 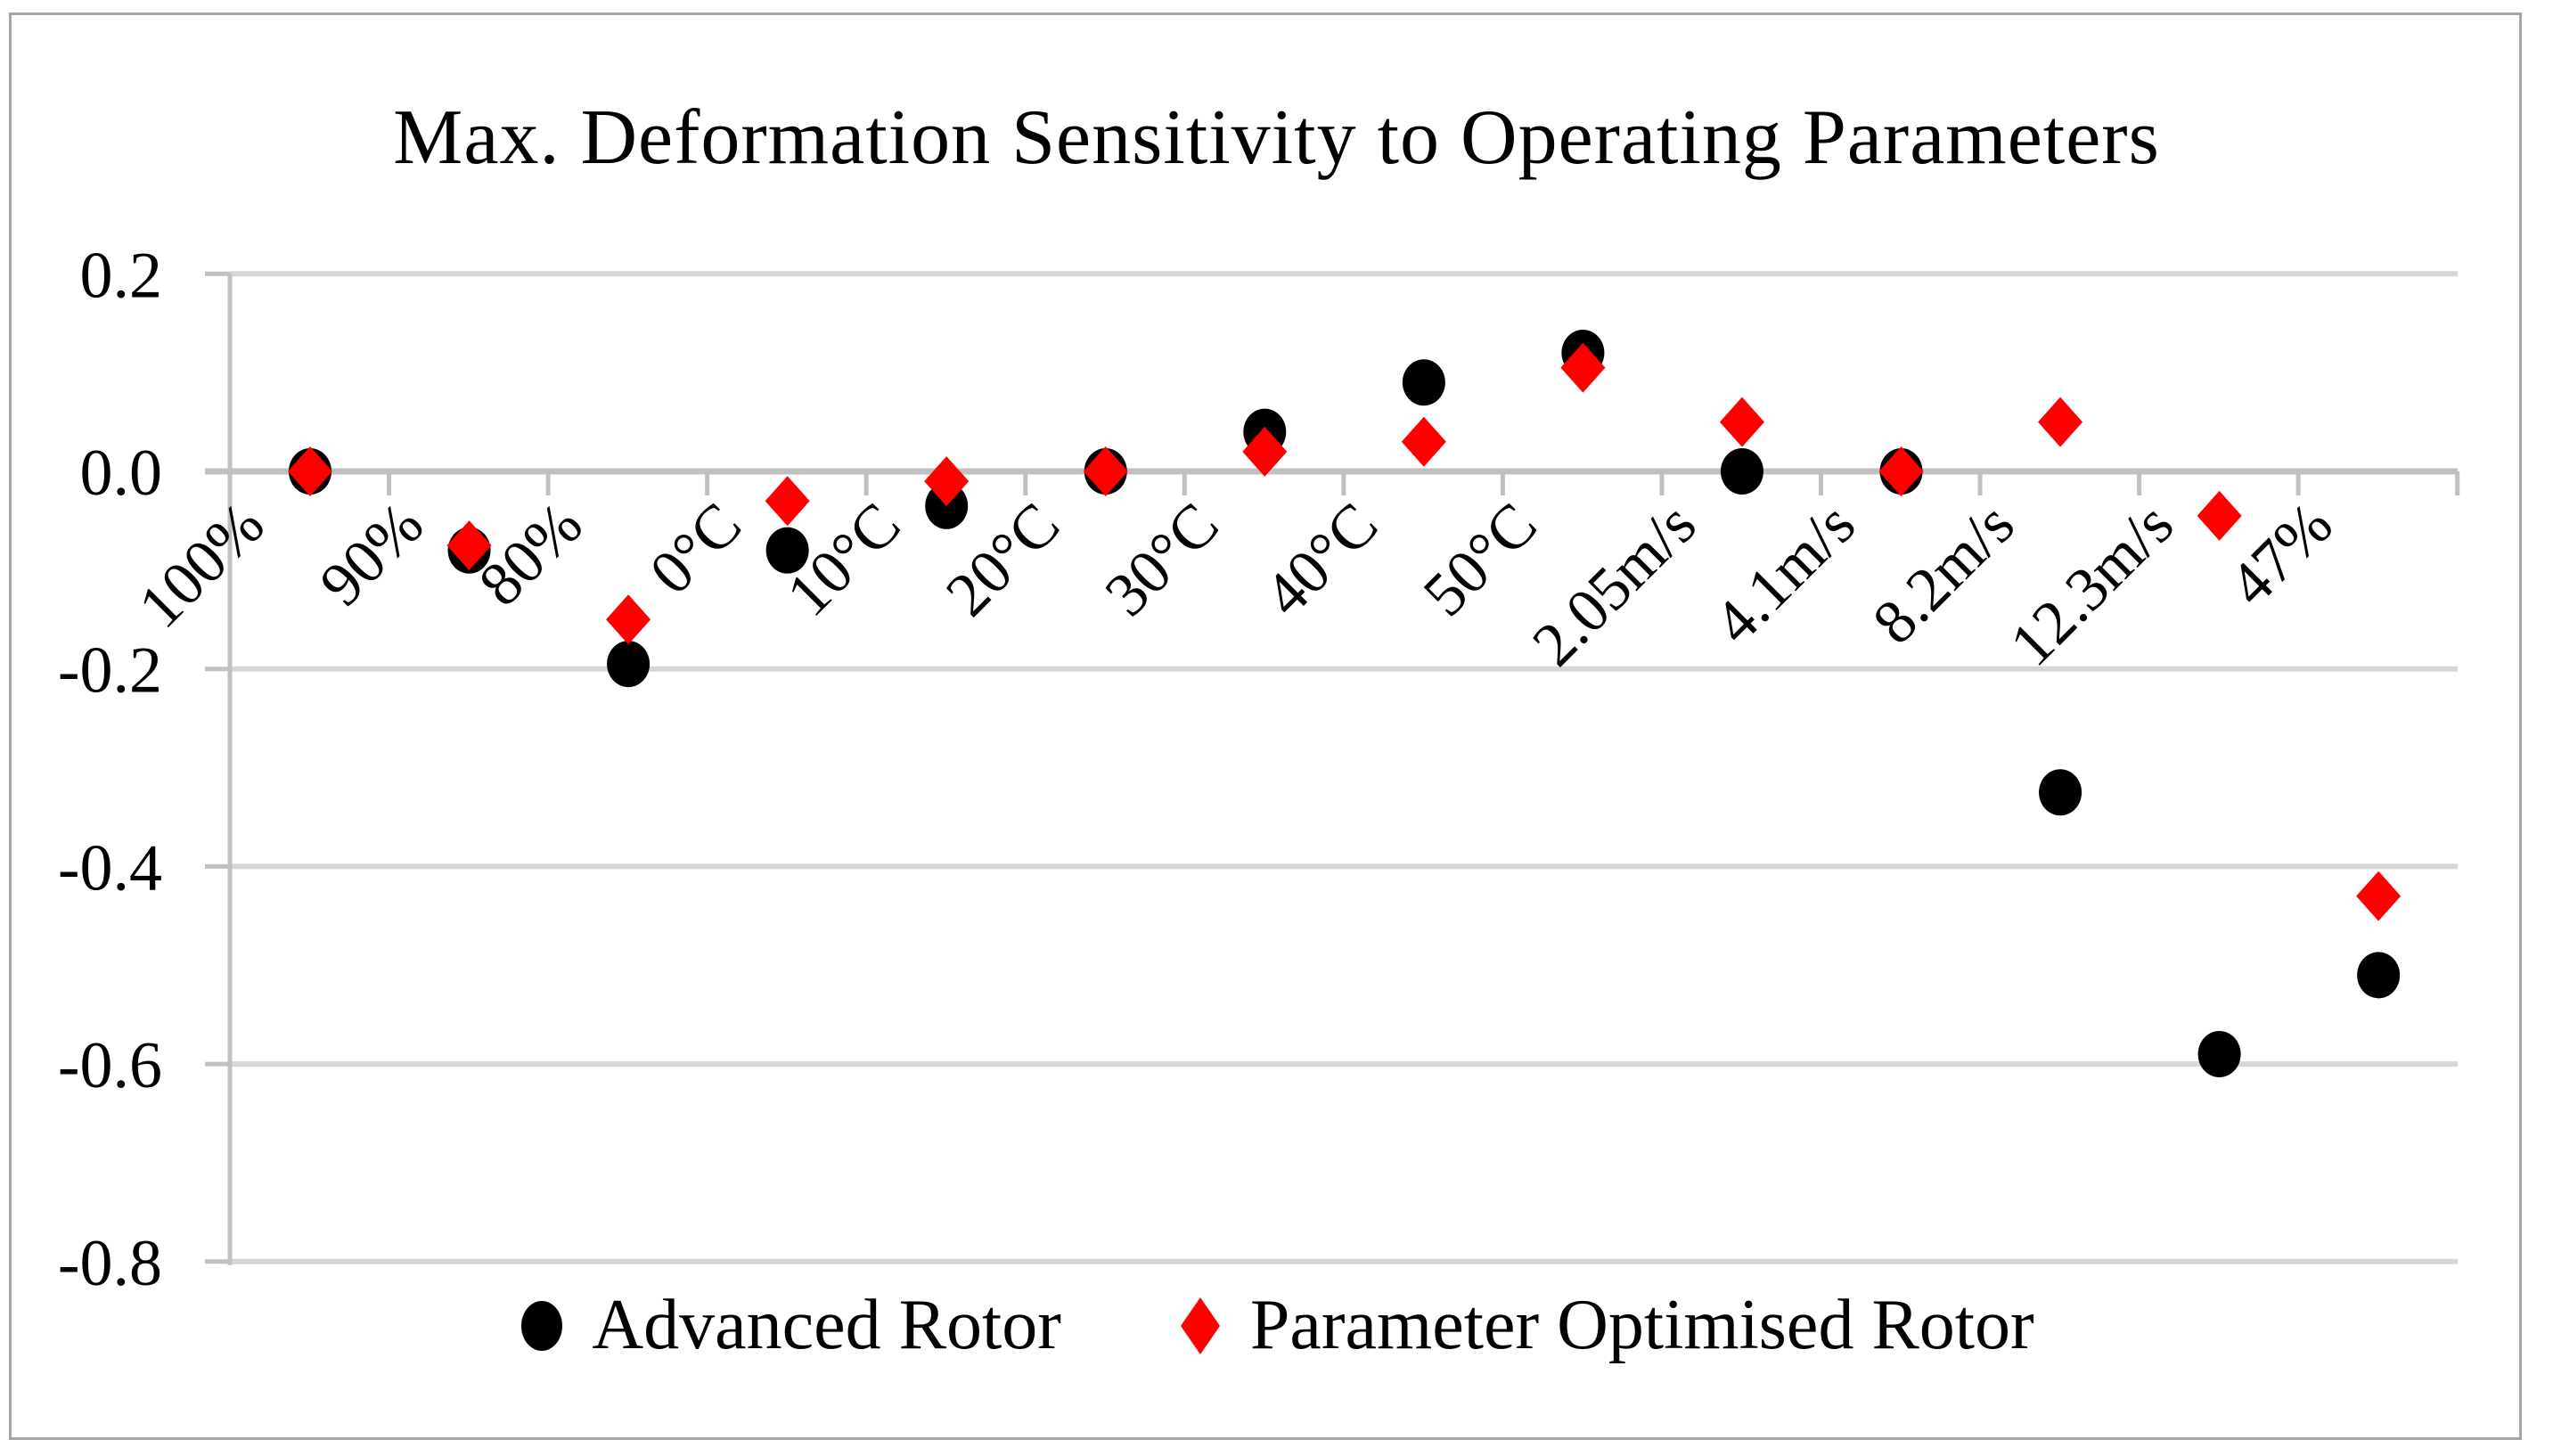 What do you see at coordinates (110, 1263) in the screenshot?
I see `y-axis-label: -0.8` at bounding box center [110, 1263].